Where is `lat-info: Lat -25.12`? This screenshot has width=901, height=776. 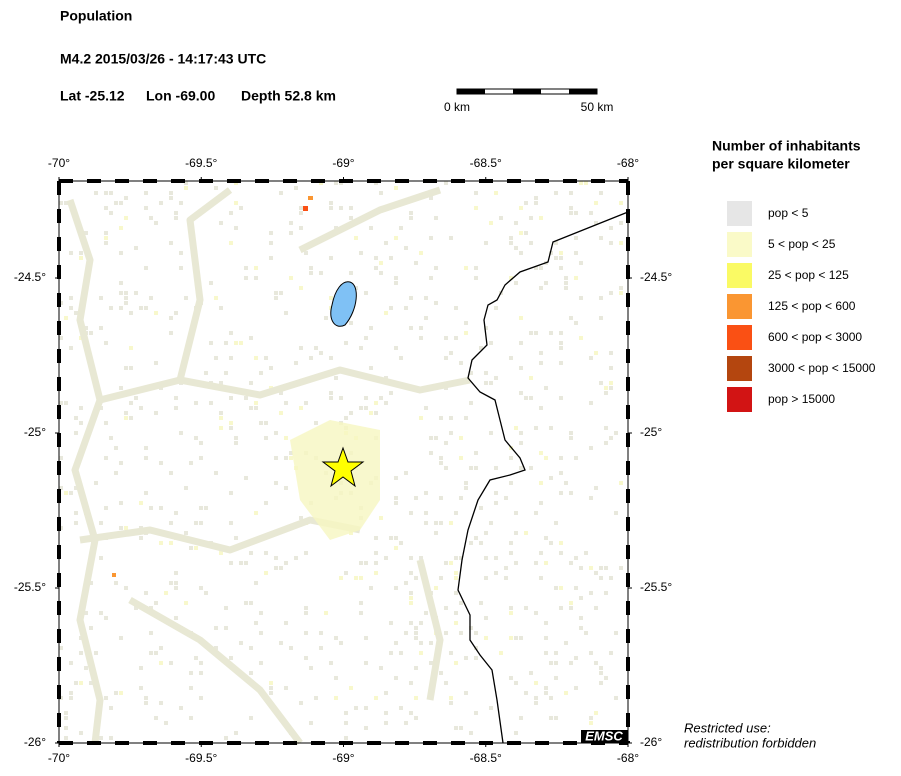 lat-info: Lat -25.12 is located at coordinates (92, 96).